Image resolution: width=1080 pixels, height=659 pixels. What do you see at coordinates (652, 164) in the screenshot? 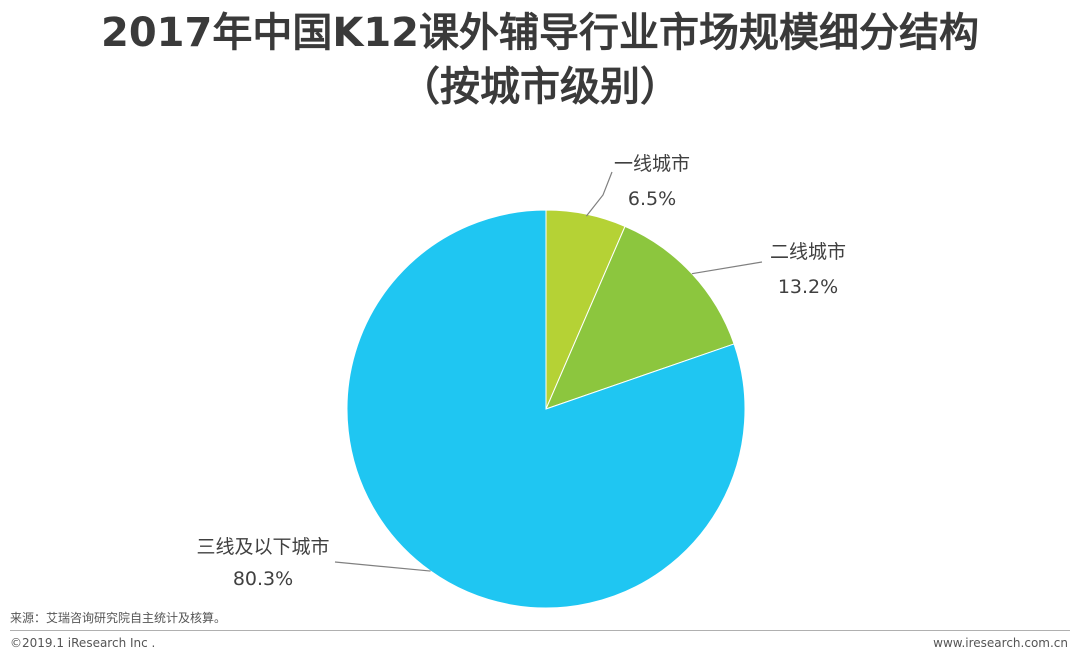
I see `slice-category-label-first-tier: 一线城市` at bounding box center [652, 164].